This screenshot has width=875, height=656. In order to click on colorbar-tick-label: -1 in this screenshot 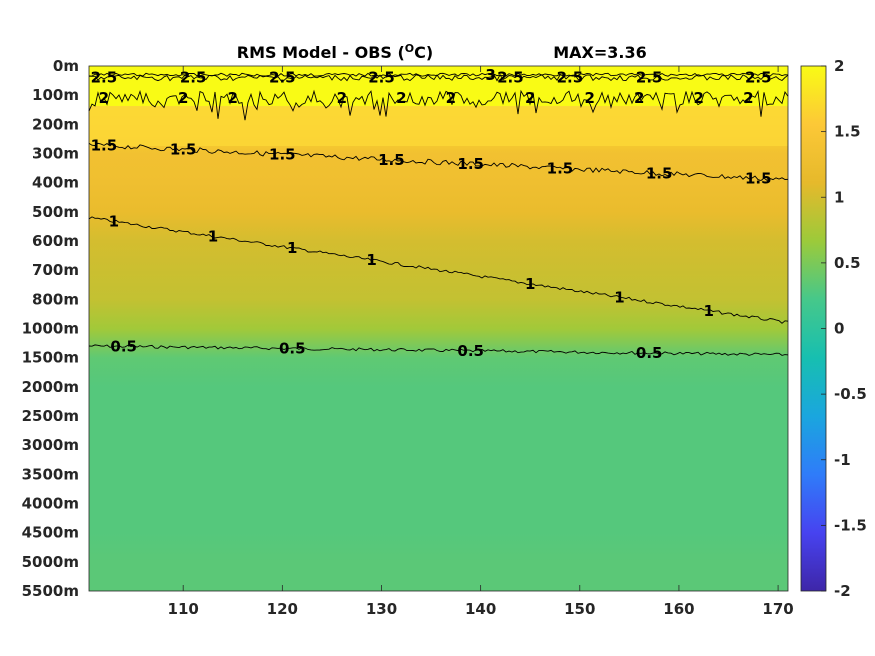, I will do `click(842, 460)`.